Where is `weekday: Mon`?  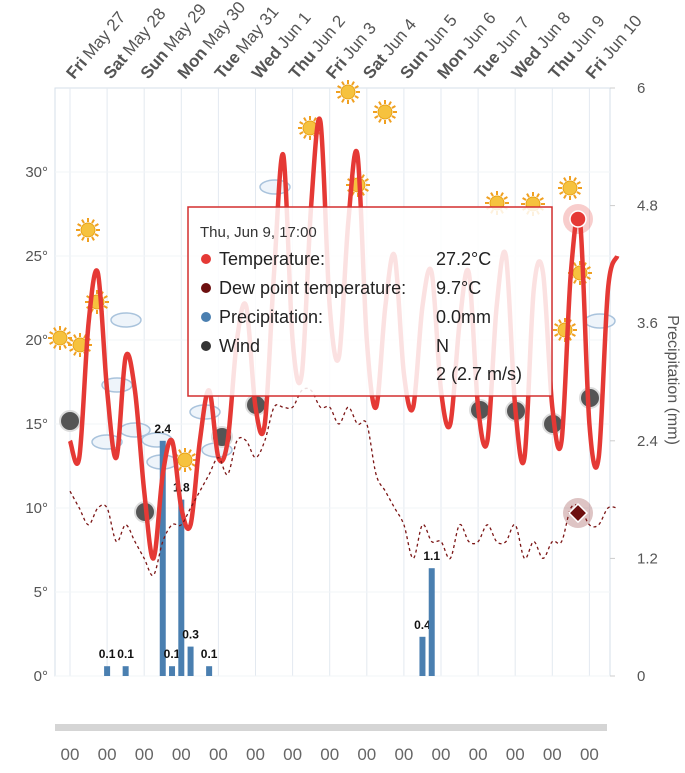
weekday: Mon is located at coordinates (192, 63).